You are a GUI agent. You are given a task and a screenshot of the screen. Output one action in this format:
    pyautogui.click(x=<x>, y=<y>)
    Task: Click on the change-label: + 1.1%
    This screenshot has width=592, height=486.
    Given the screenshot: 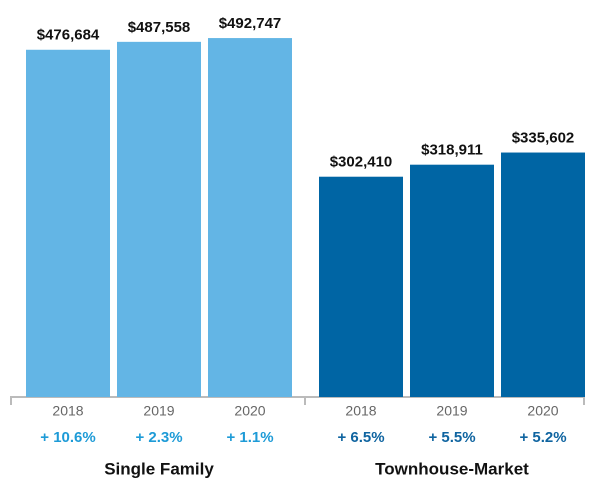 What is the action you would take?
    pyautogui.click(x=249, y=437)
    